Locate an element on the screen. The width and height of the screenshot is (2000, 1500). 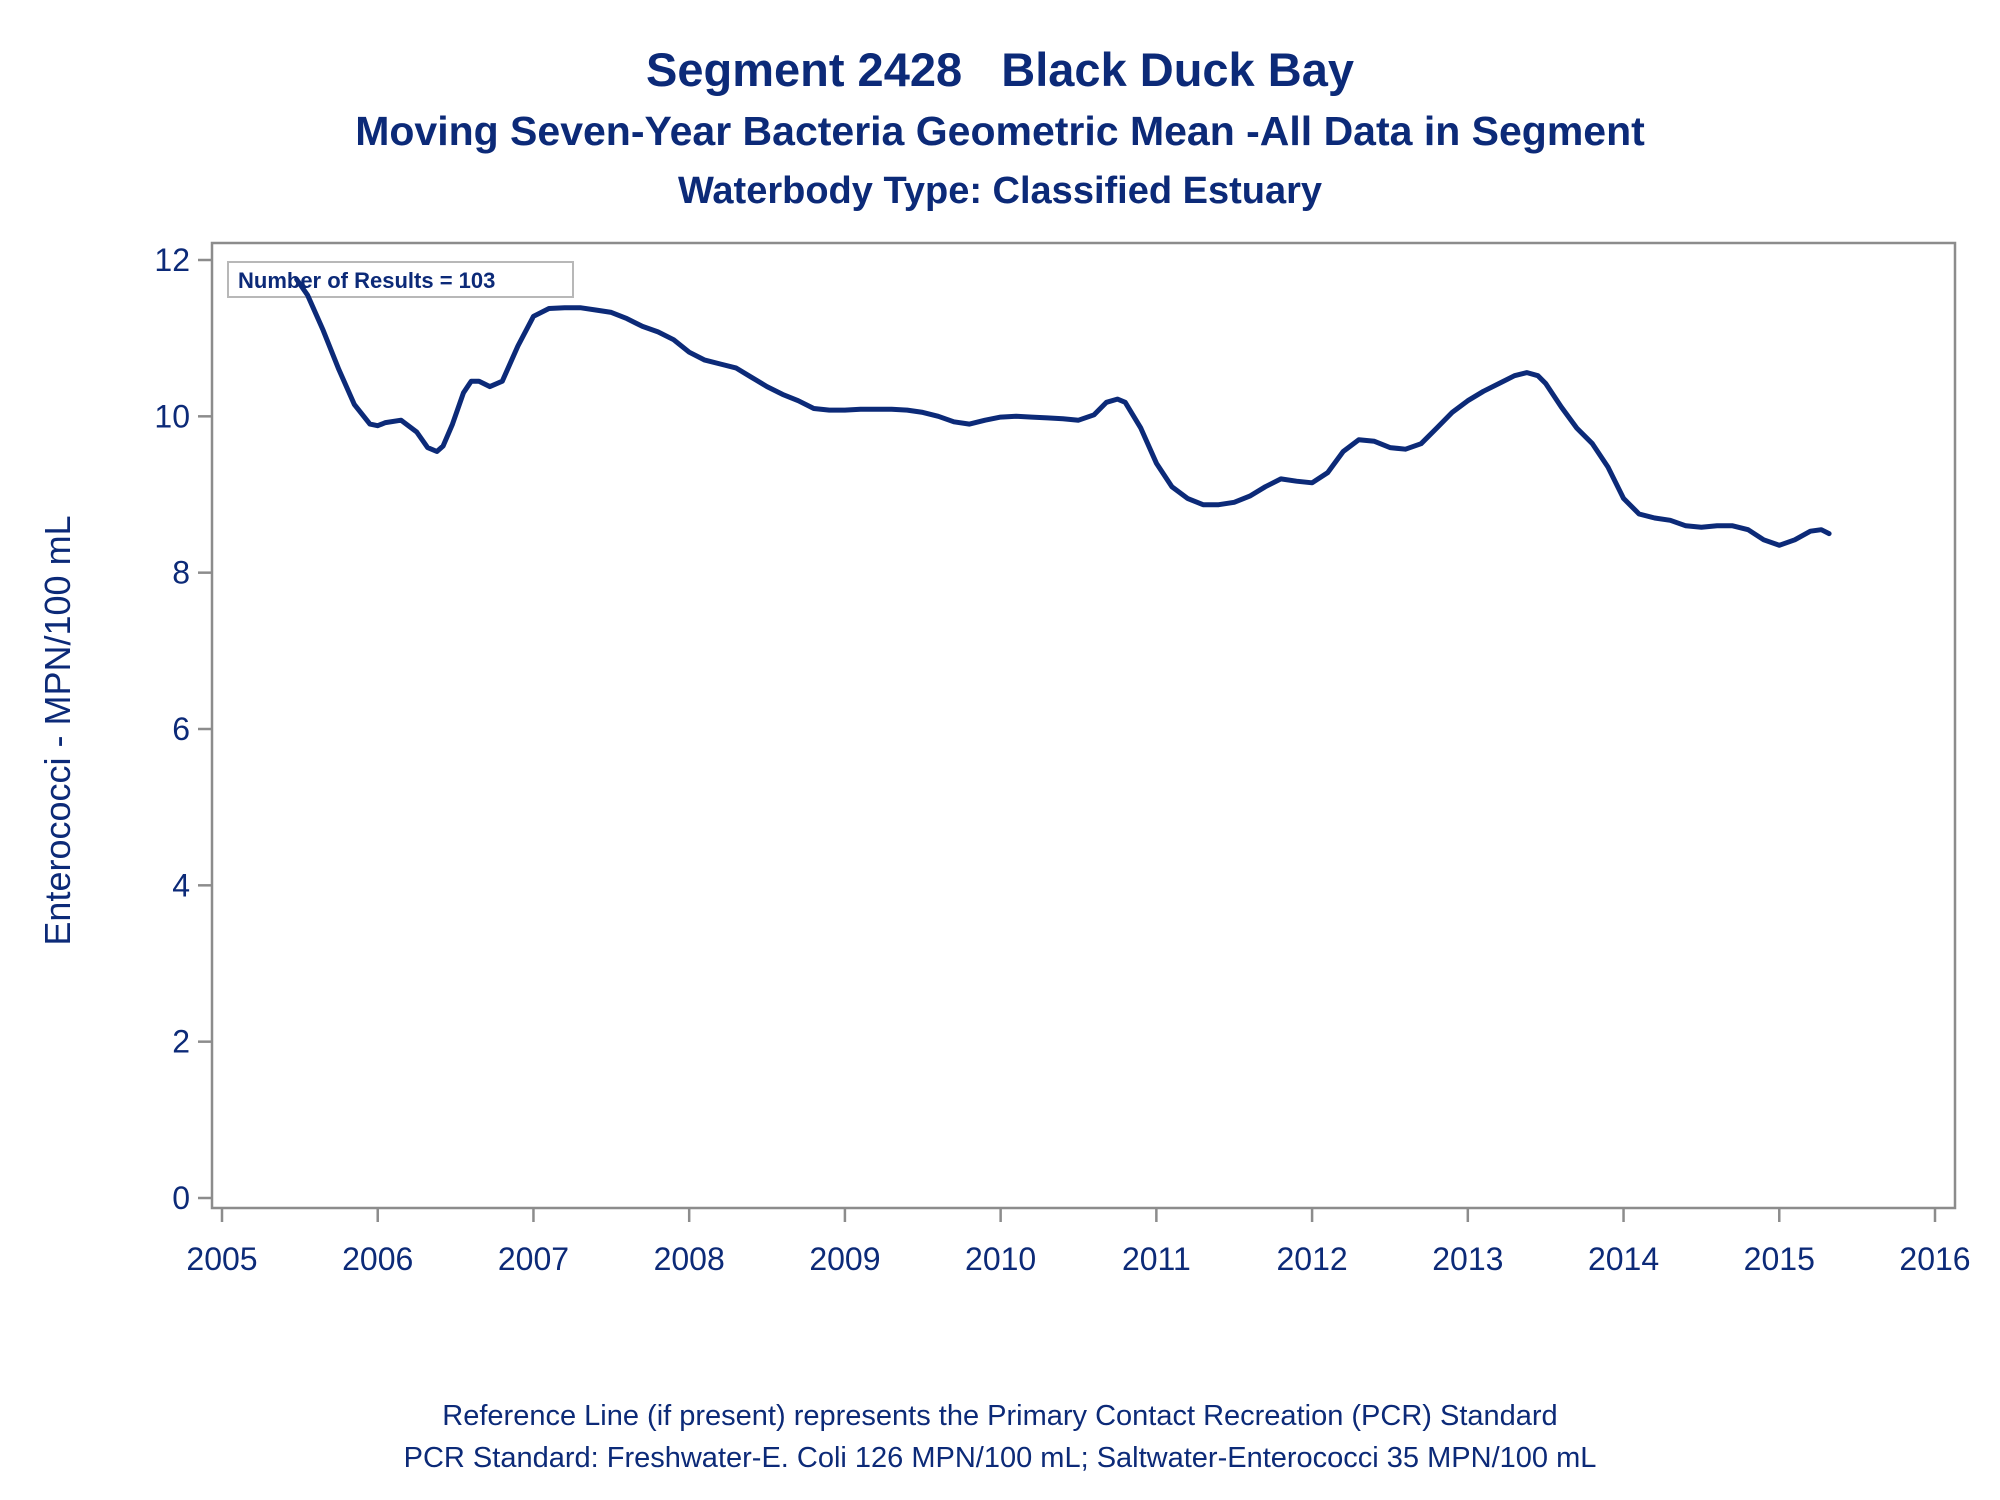
y-tick-label: 6 is located at coordinates (181, 729).